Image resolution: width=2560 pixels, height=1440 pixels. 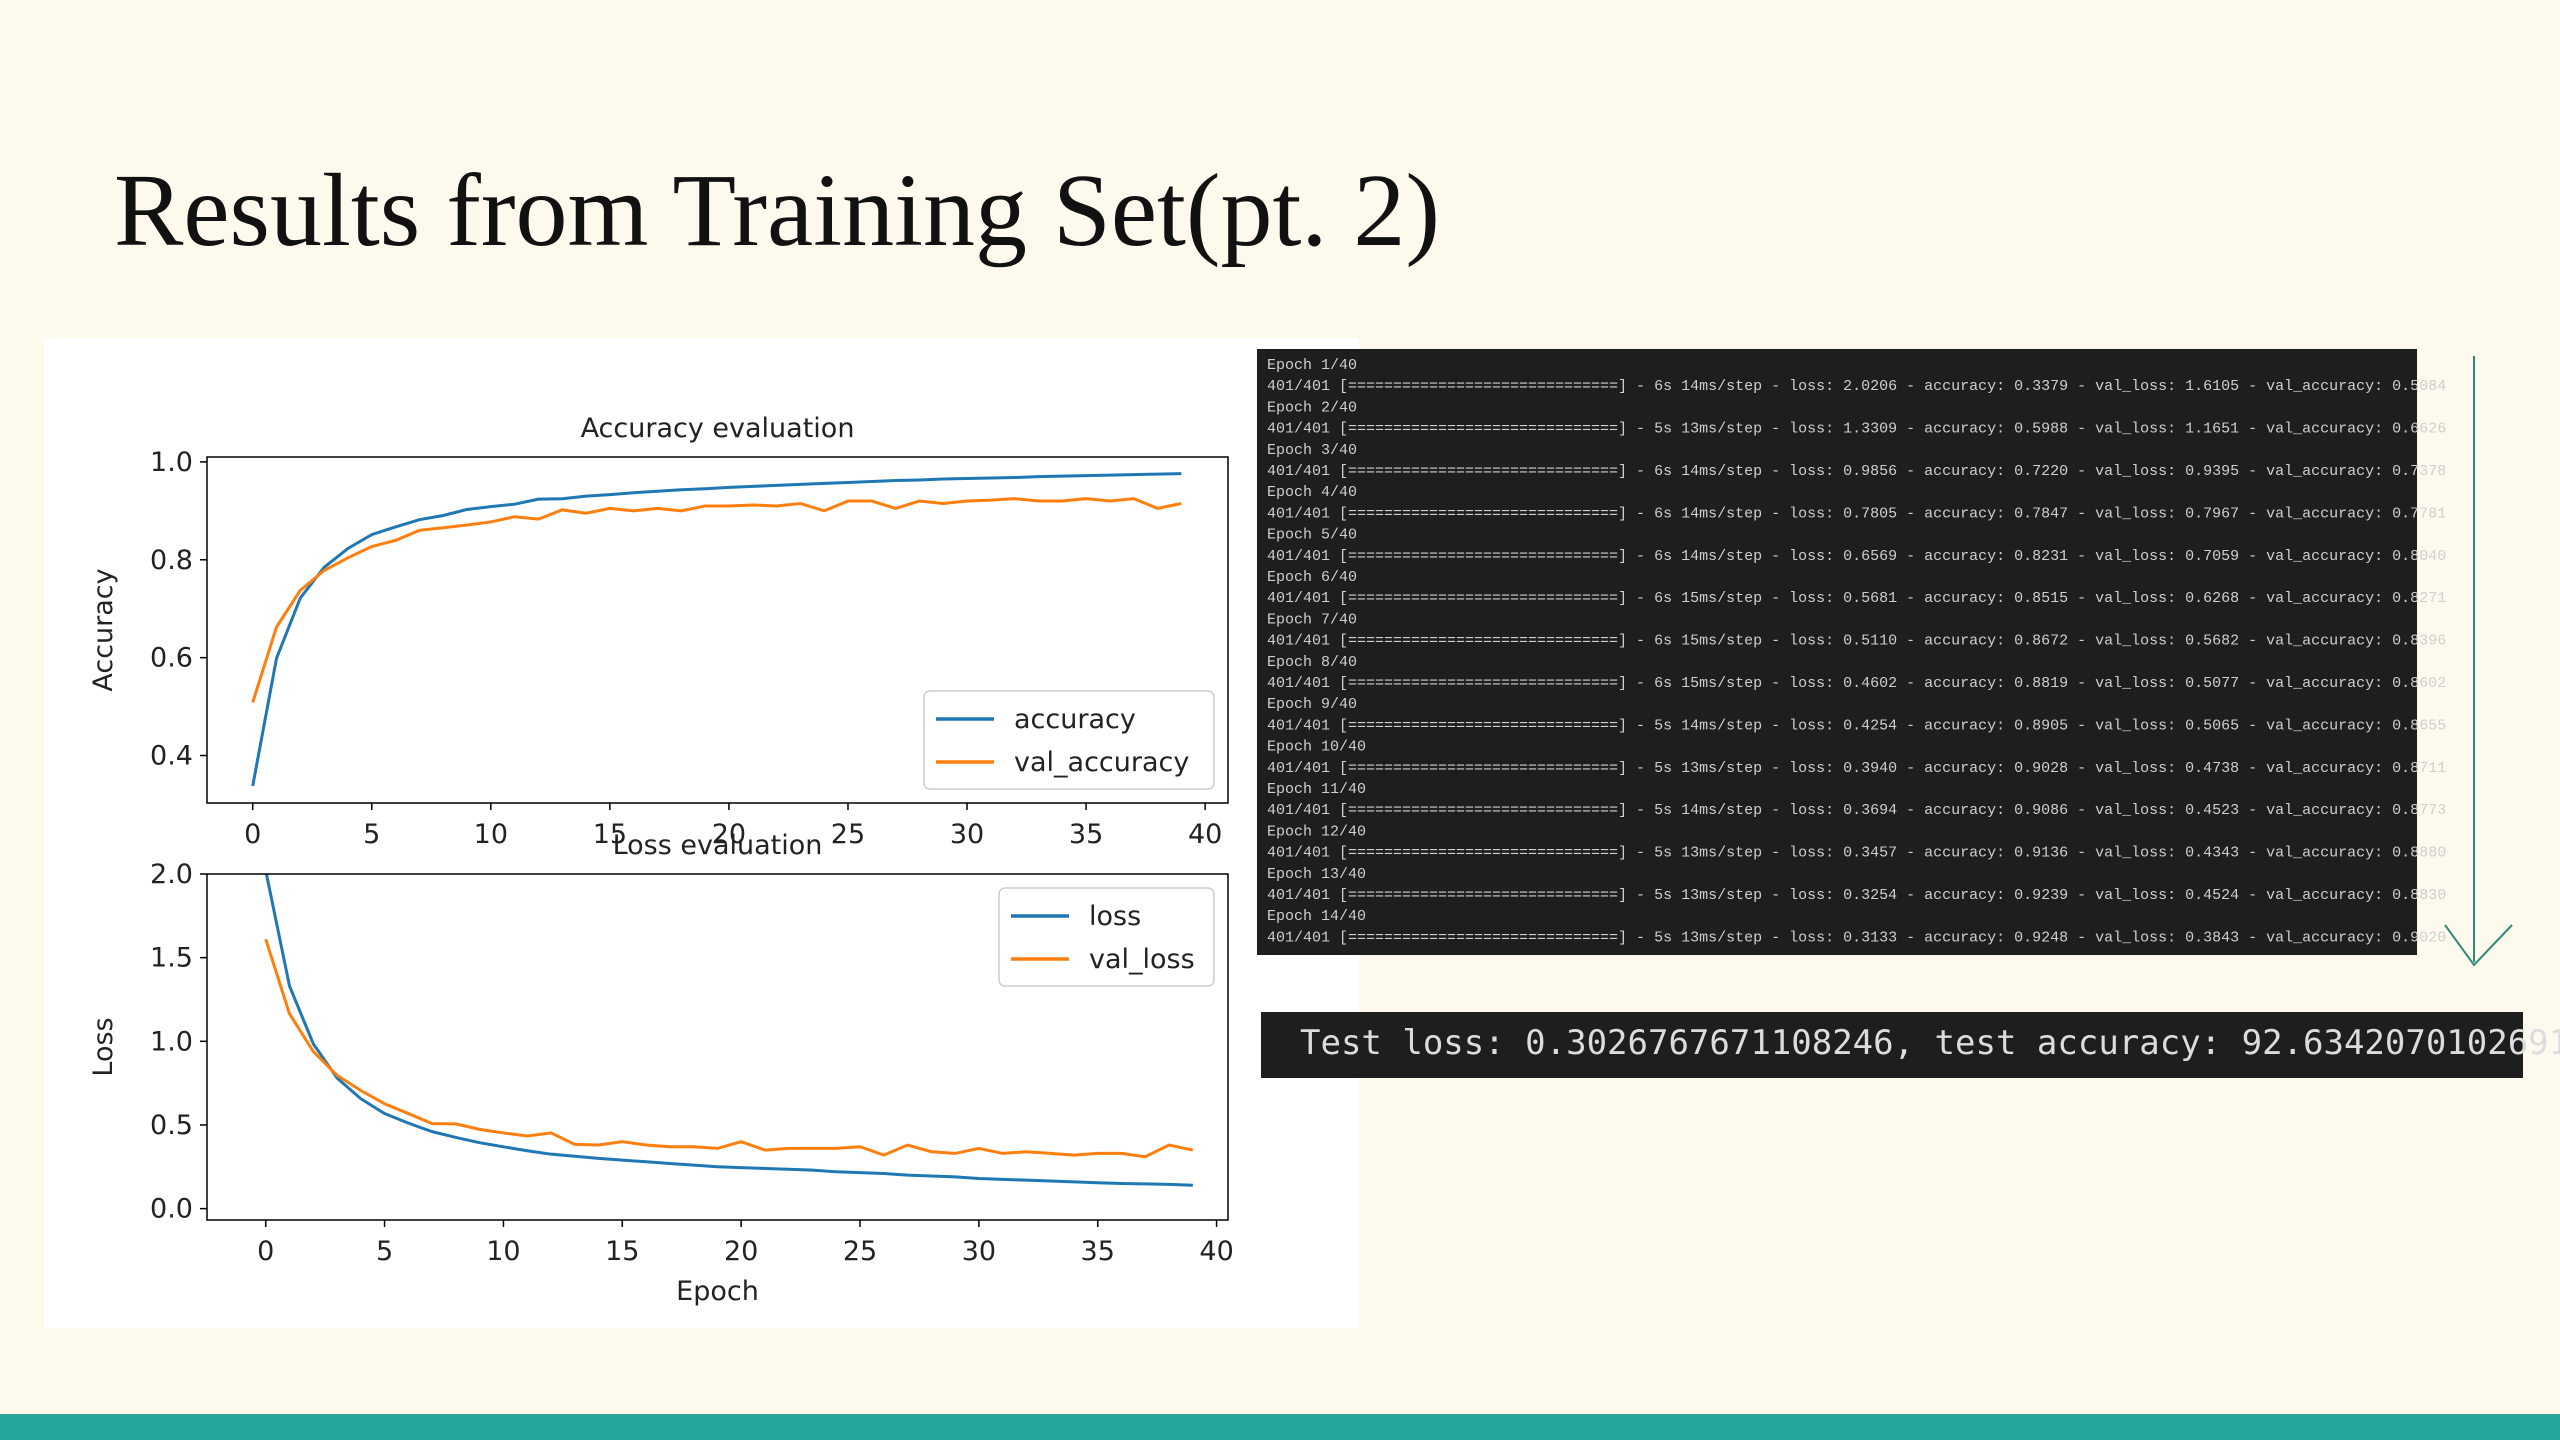 What do you see at coordinates (1312, 450) in the screenshot?
I see `terminal-line: Epoch 3/40` at bounding box center [1312, 450].